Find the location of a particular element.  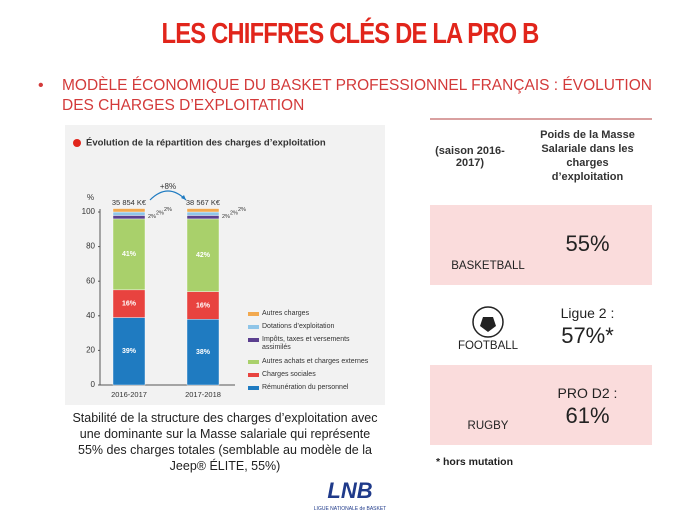

sport-name: FOOTBALL is located at coordinates (488, 346).